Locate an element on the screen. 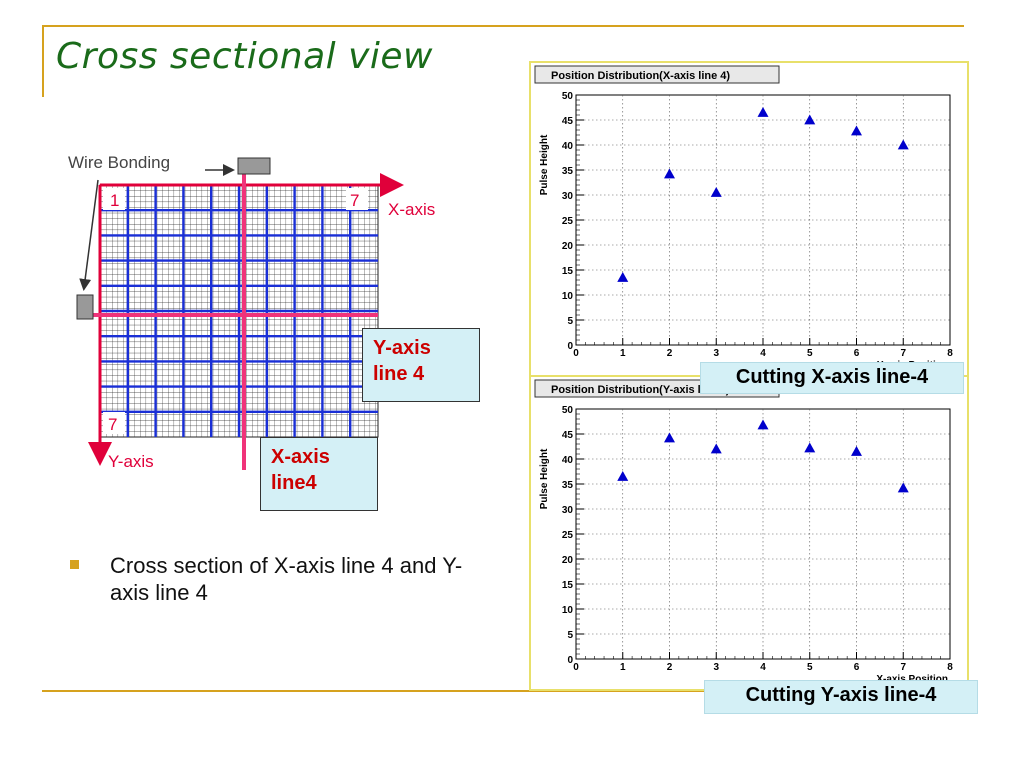 The image size is (1024, 768). bullet-square-icon is located at coordinates (74, 564).